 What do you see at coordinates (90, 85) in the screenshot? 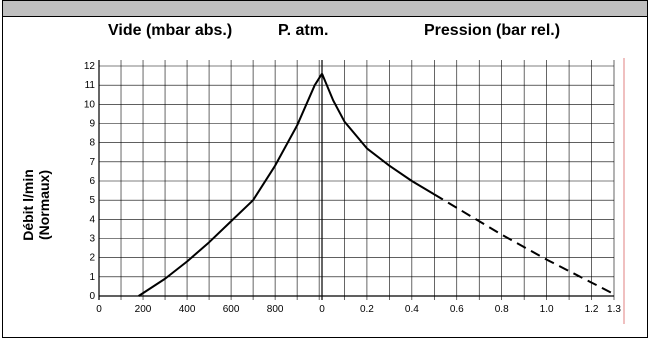
I see `y-tick-label: 11` at bounding box center [90, 85].